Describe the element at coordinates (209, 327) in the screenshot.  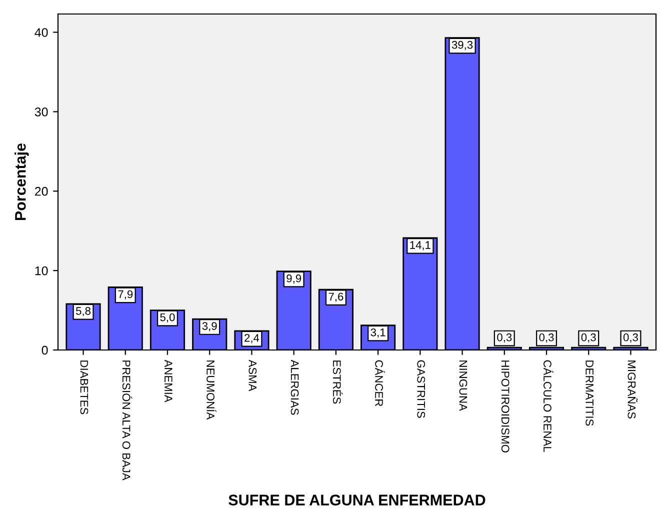
I see `data-label: 3,9` at that location.